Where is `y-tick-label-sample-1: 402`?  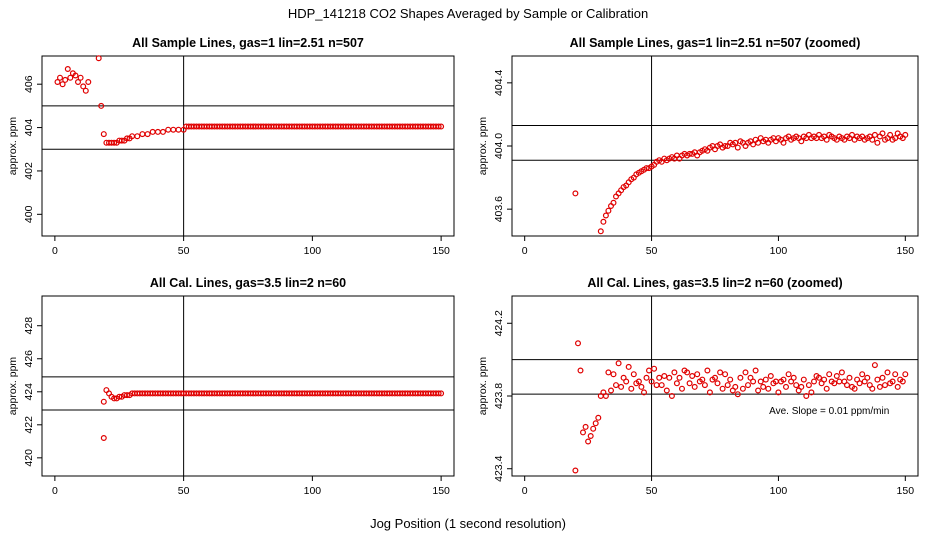
y-tick-label-sample-1: 402 is located at coordinates (29, 171).